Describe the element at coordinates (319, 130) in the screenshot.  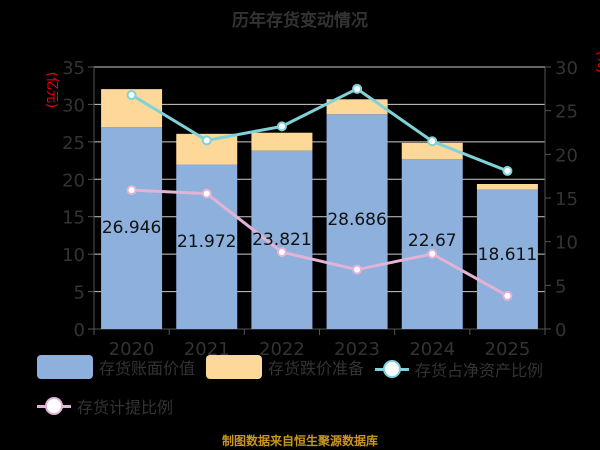
I see `line-net-asset-ratio` at that location.